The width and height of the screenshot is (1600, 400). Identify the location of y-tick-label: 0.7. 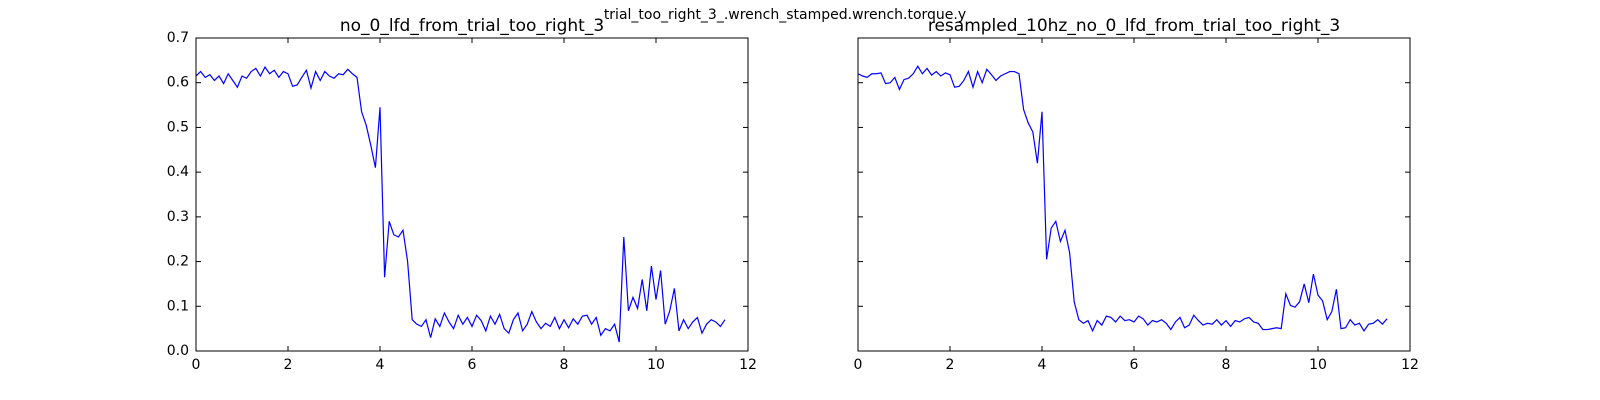
(178, 38).